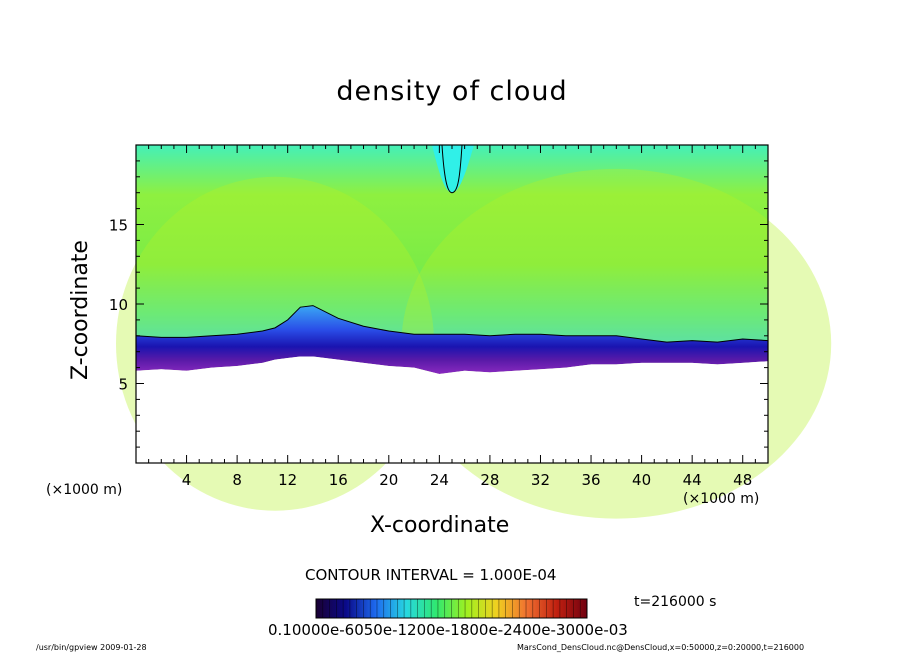  What do you see at coordinates (287, 480) in the screenshot?
I see `x-tick-label: 12` at bounding box center [287, 480].